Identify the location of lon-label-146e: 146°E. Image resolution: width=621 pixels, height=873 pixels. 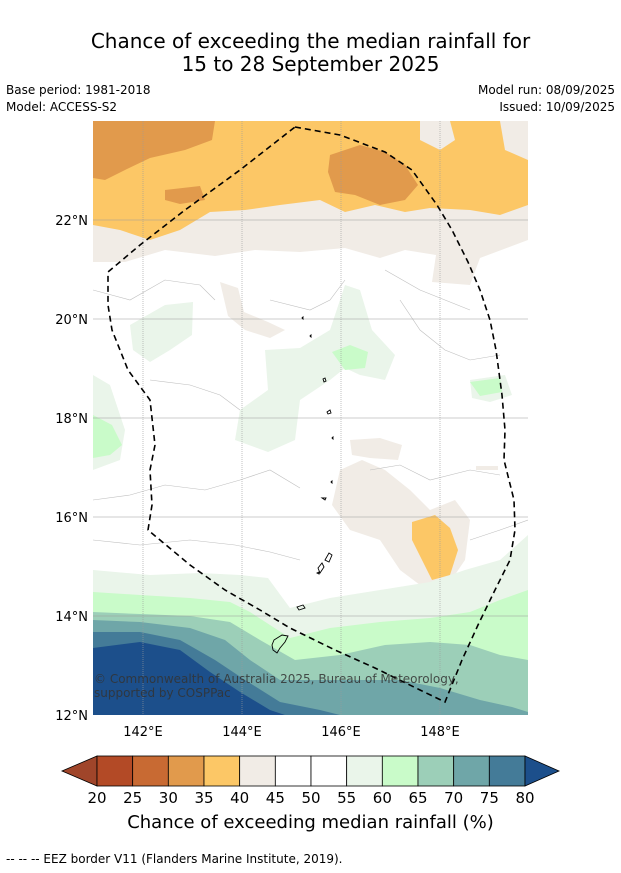
(341, 732).